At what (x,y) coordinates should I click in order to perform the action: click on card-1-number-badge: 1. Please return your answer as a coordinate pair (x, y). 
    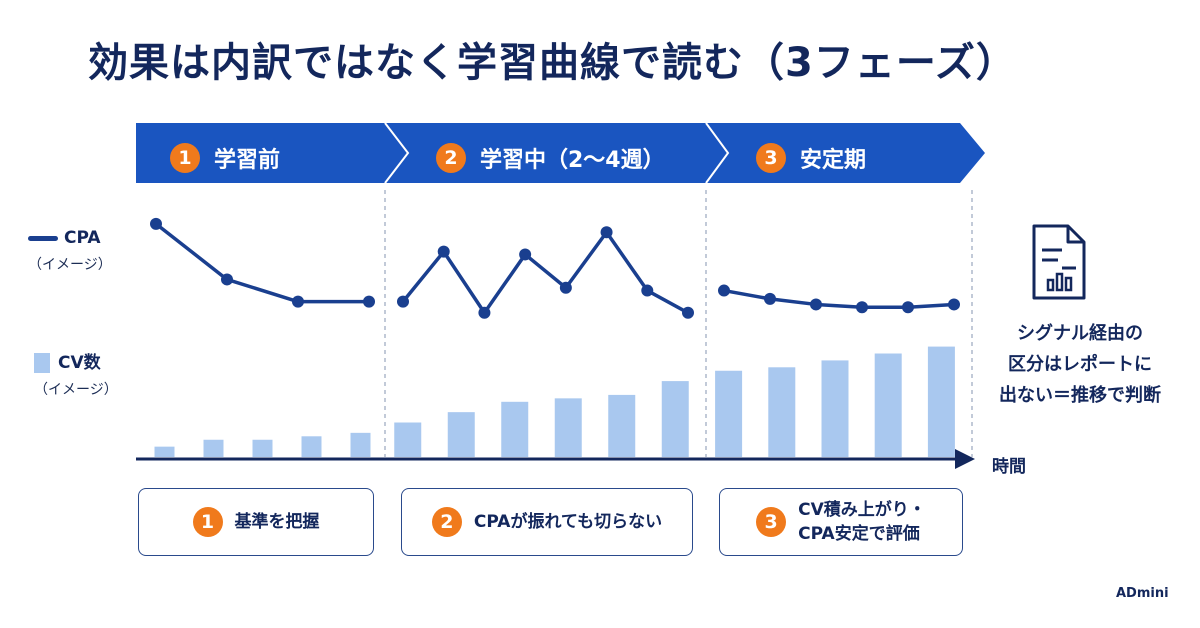
    Looking at the image, I should click on (207, 522).